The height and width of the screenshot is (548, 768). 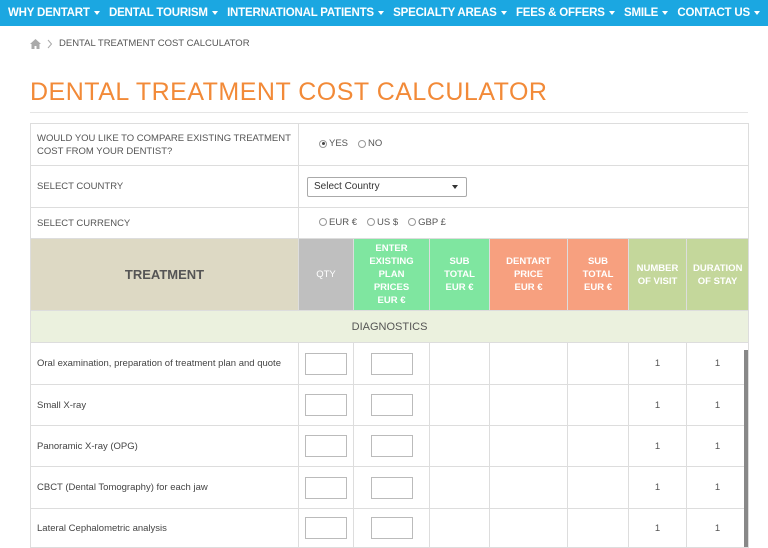 What do you see at coordinates (450, 13) in the screenshot?
I see `nav-item: SPECIALTY AREAS` at bounding box center [450, 13].